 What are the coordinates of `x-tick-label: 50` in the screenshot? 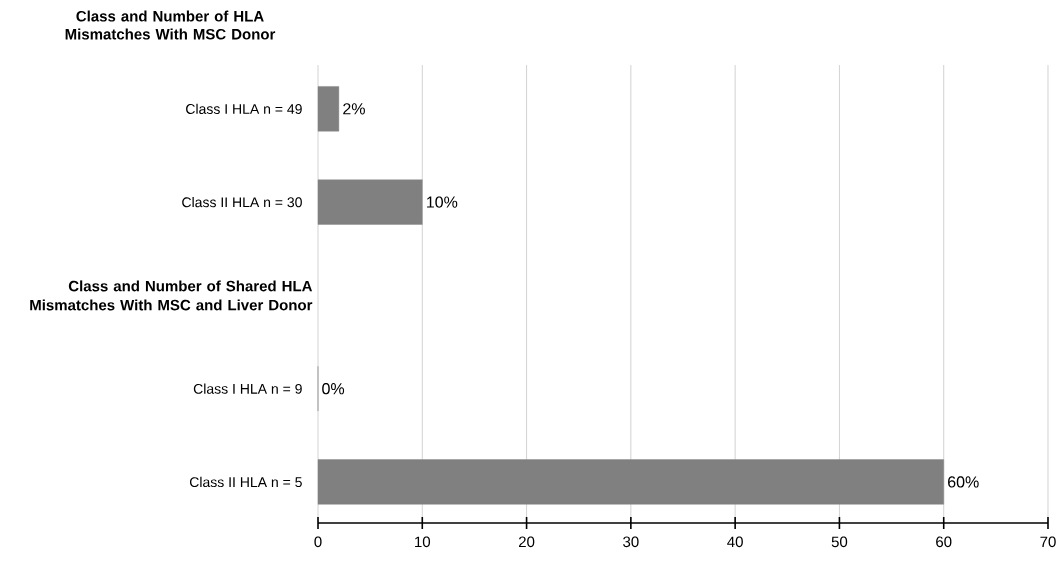 It's located at (839, 542).